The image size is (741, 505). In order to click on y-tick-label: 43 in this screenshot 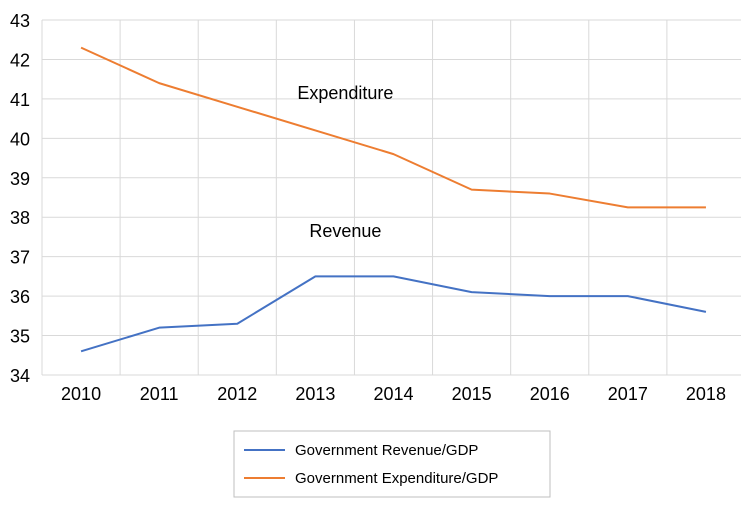, I will do `click(20, 21)`.